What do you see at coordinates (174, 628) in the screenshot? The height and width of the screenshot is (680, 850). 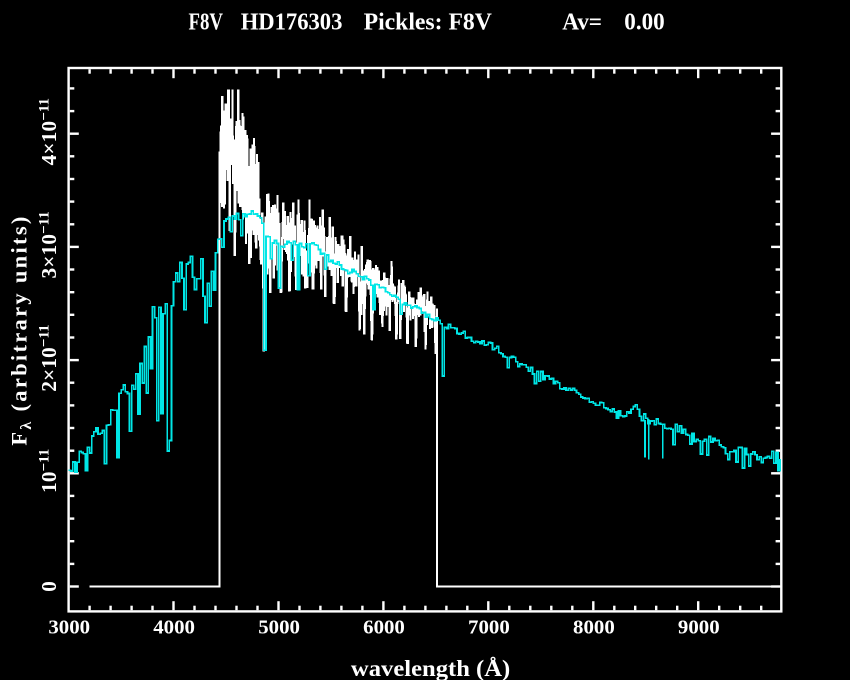 I see `svg-text: 4000` at bounding box center [174, 628].